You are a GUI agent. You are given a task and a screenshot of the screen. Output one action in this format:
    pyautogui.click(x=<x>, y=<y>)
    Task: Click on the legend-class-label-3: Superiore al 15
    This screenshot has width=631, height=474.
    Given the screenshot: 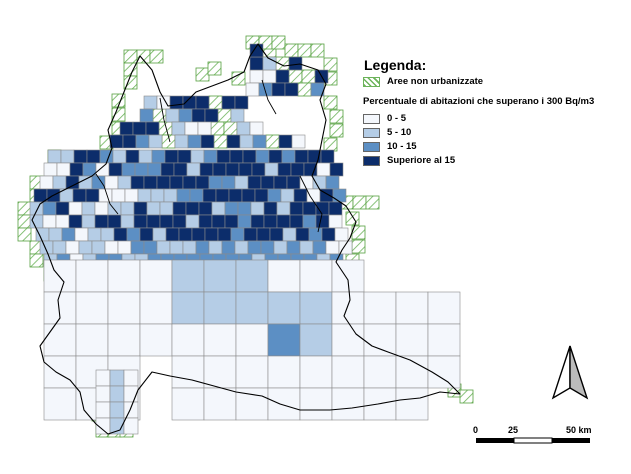 What is the action you would take?
    pyautogui.click(x=421, y=160)
    